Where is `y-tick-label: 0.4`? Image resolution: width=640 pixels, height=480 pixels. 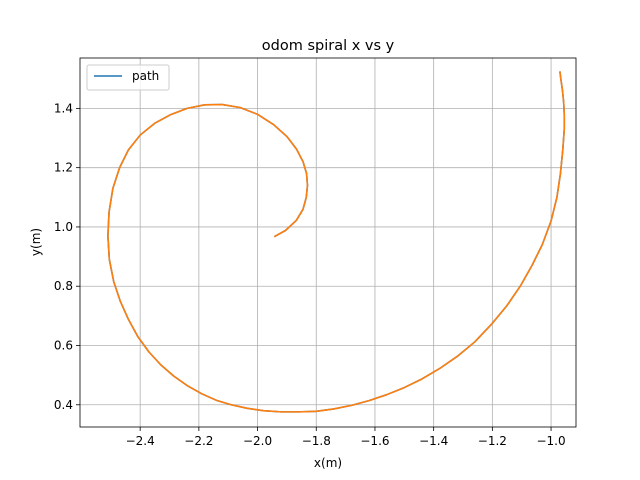 y-tick-label: 0.4 is located at coordinates (63, 405).